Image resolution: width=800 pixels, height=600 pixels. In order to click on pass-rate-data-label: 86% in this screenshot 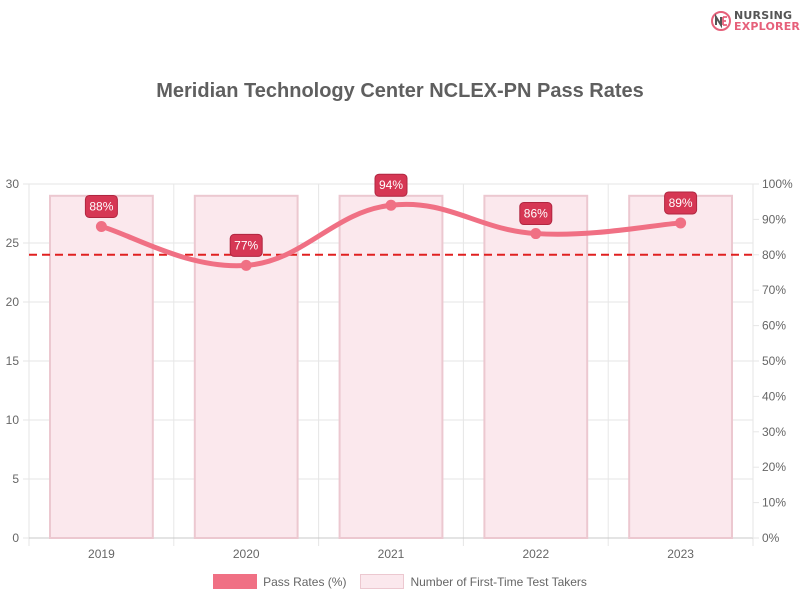, I will do `click(536, 214)`.